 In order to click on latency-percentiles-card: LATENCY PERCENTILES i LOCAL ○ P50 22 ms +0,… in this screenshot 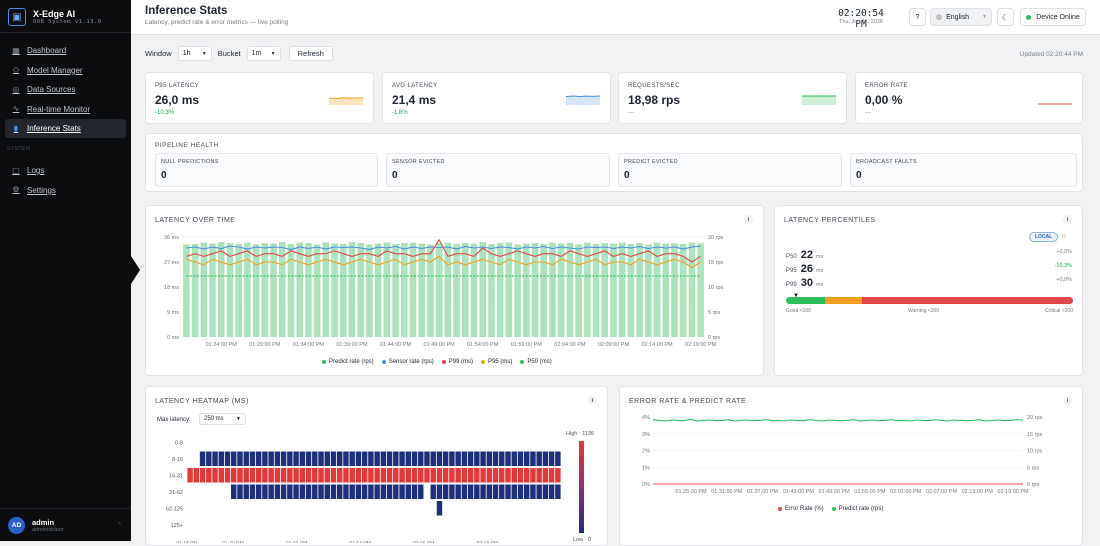, I will do `click(928, 290)`.